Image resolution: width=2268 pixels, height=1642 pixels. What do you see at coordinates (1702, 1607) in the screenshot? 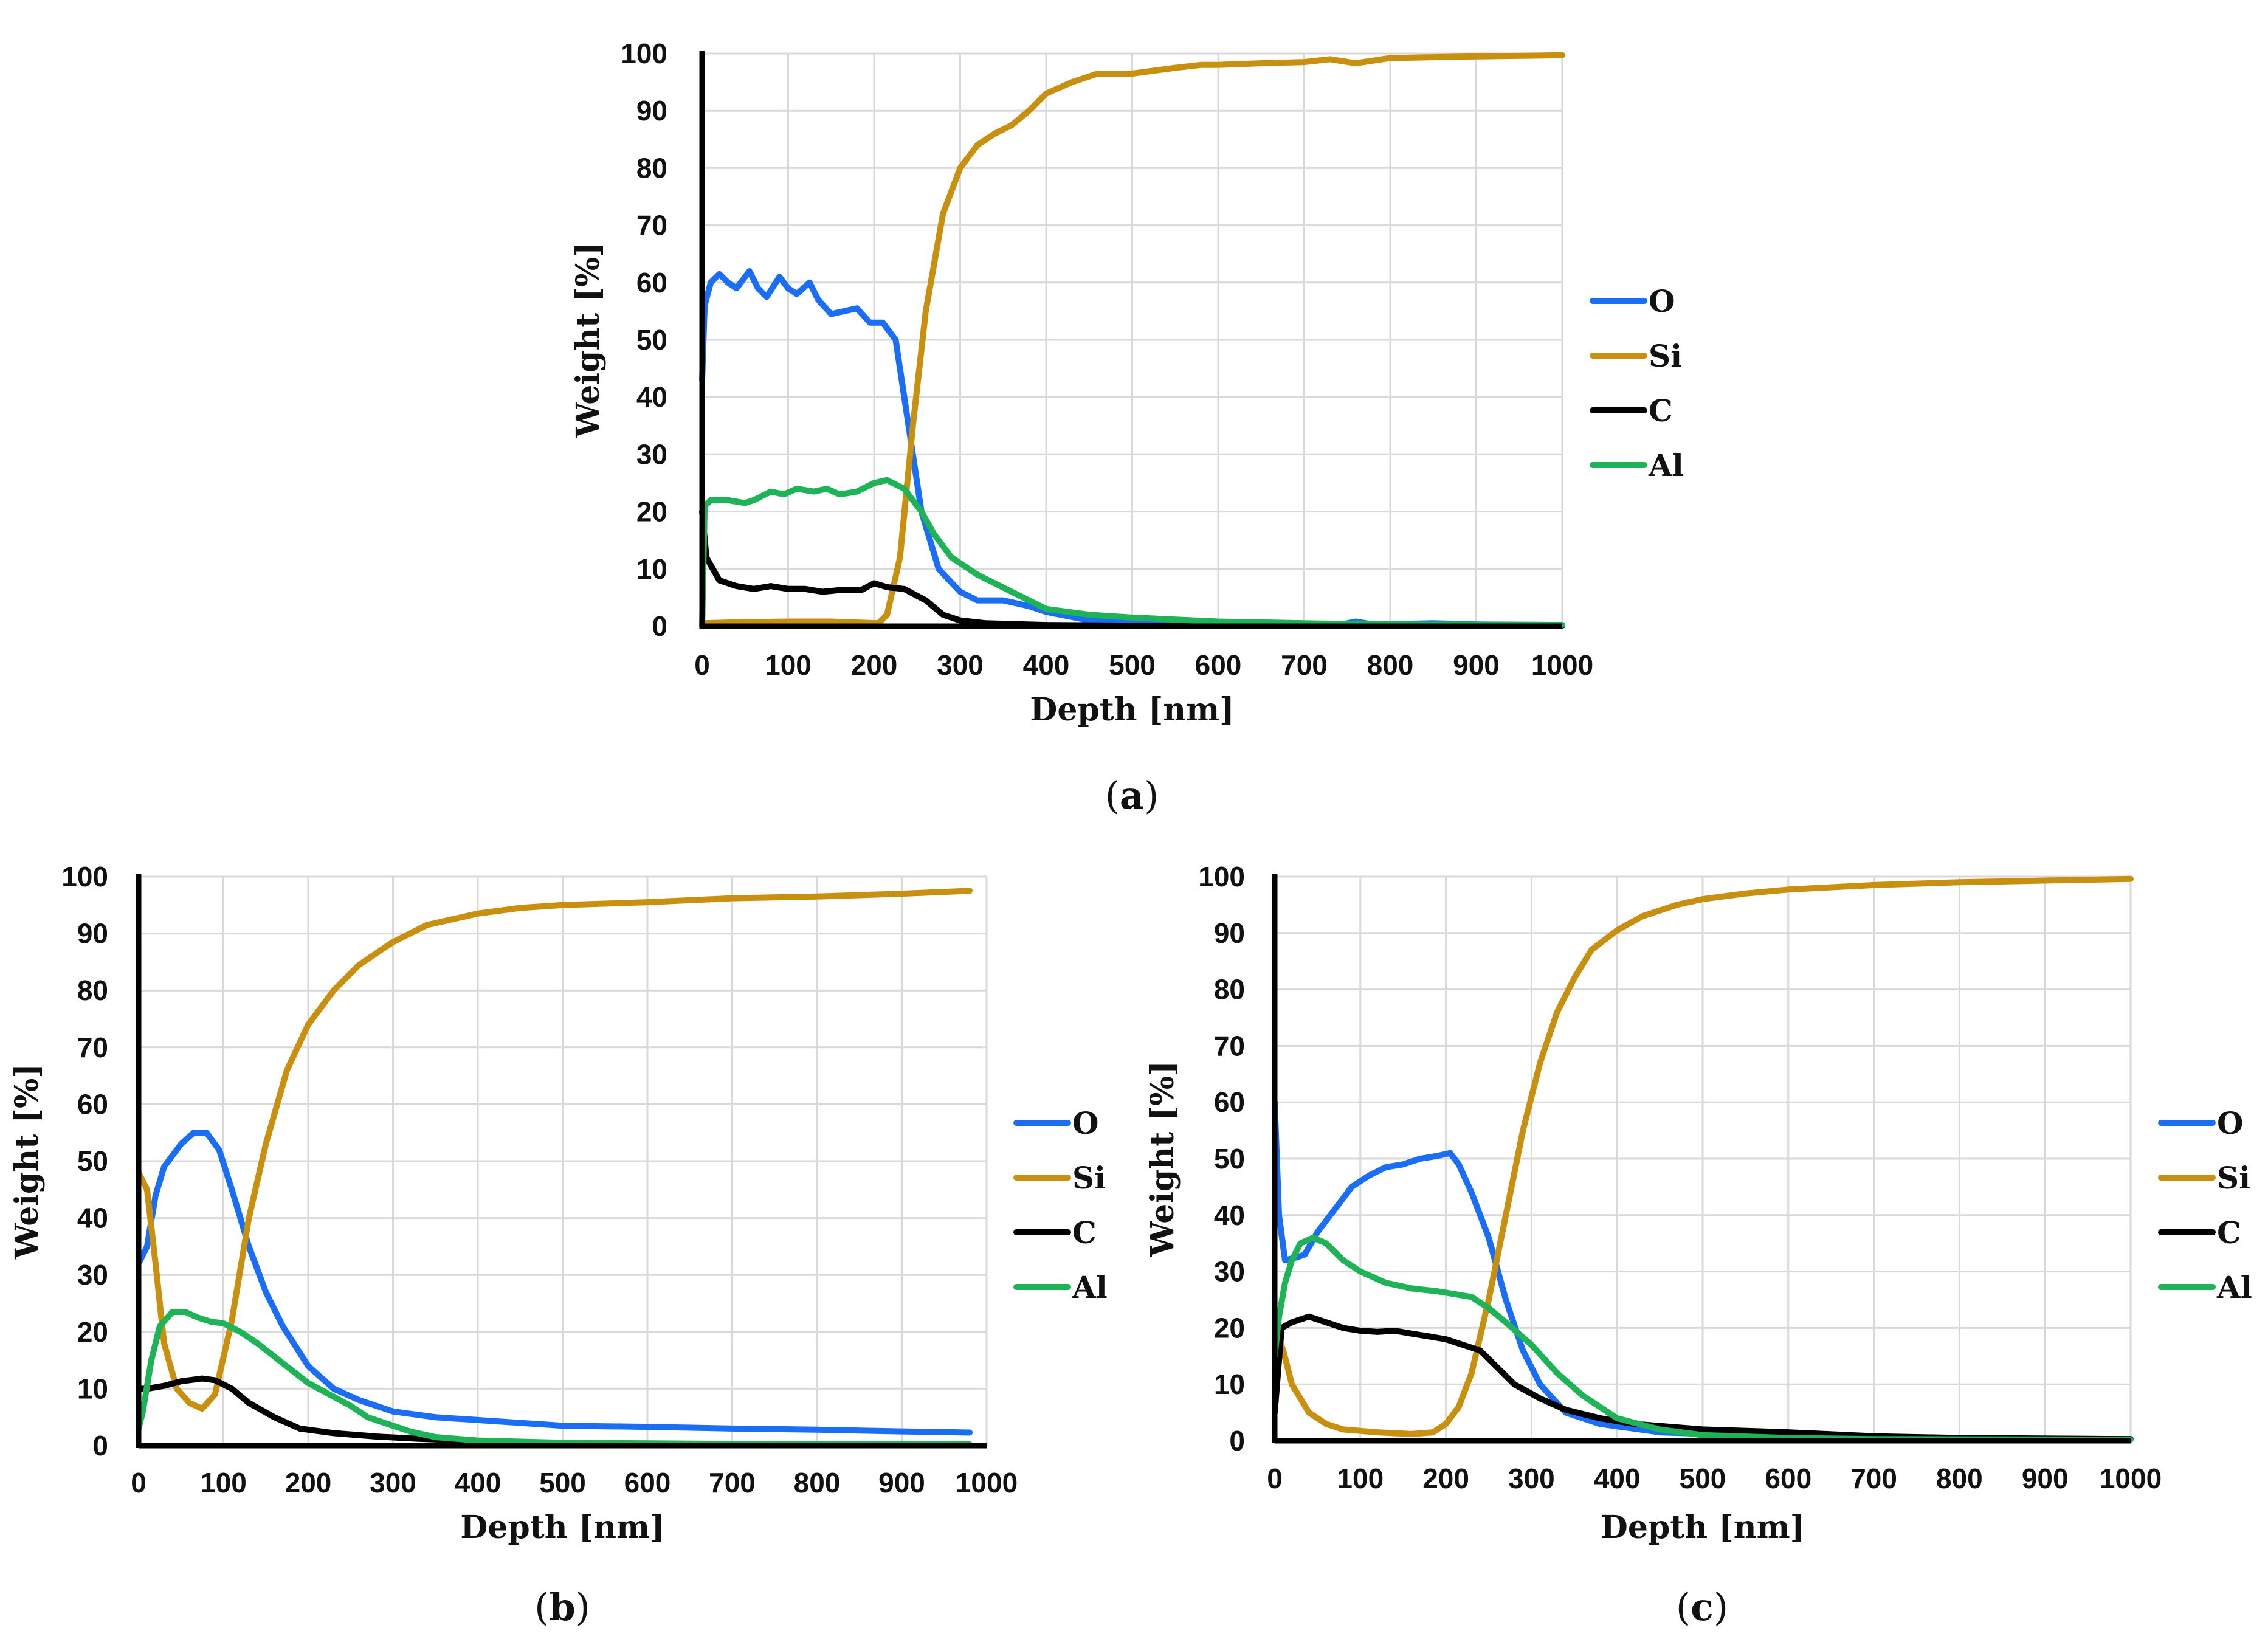
I see `caption-panel-c: (c)` at bounding box center [1702, 1607].